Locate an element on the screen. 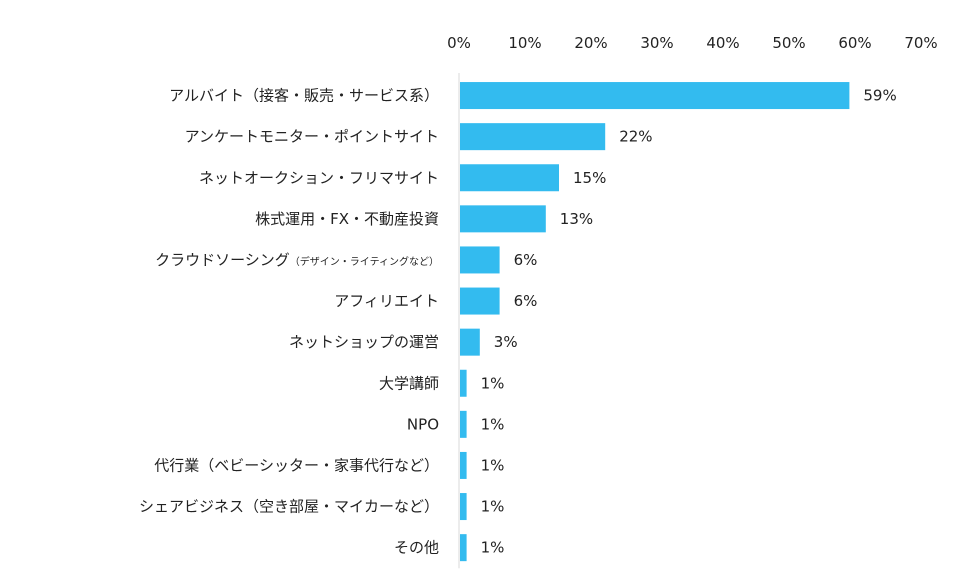 The width and height of the screenshot is (960, 587). category-label-main: ネットオークション・フリマサイト is located at coordinates (319, 178).